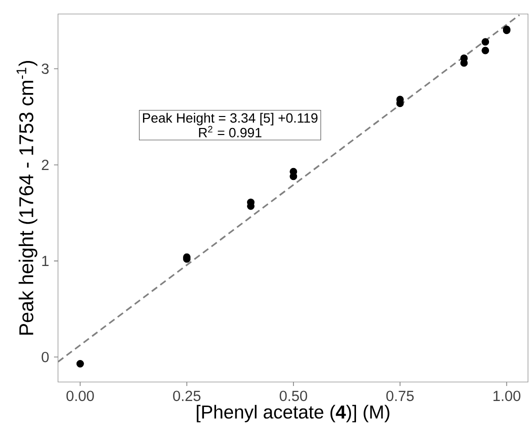  I want to click on x-axis-title: [Phenyl acetate (4)] (M), so click(293, 413).